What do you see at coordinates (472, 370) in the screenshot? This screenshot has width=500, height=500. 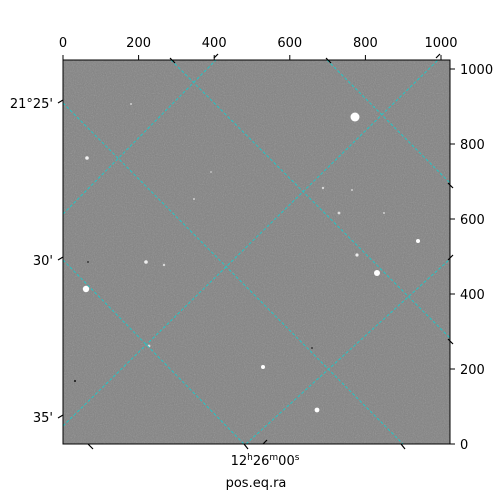 I see `right-tick-label: 200` at bounding box center [472, 370].